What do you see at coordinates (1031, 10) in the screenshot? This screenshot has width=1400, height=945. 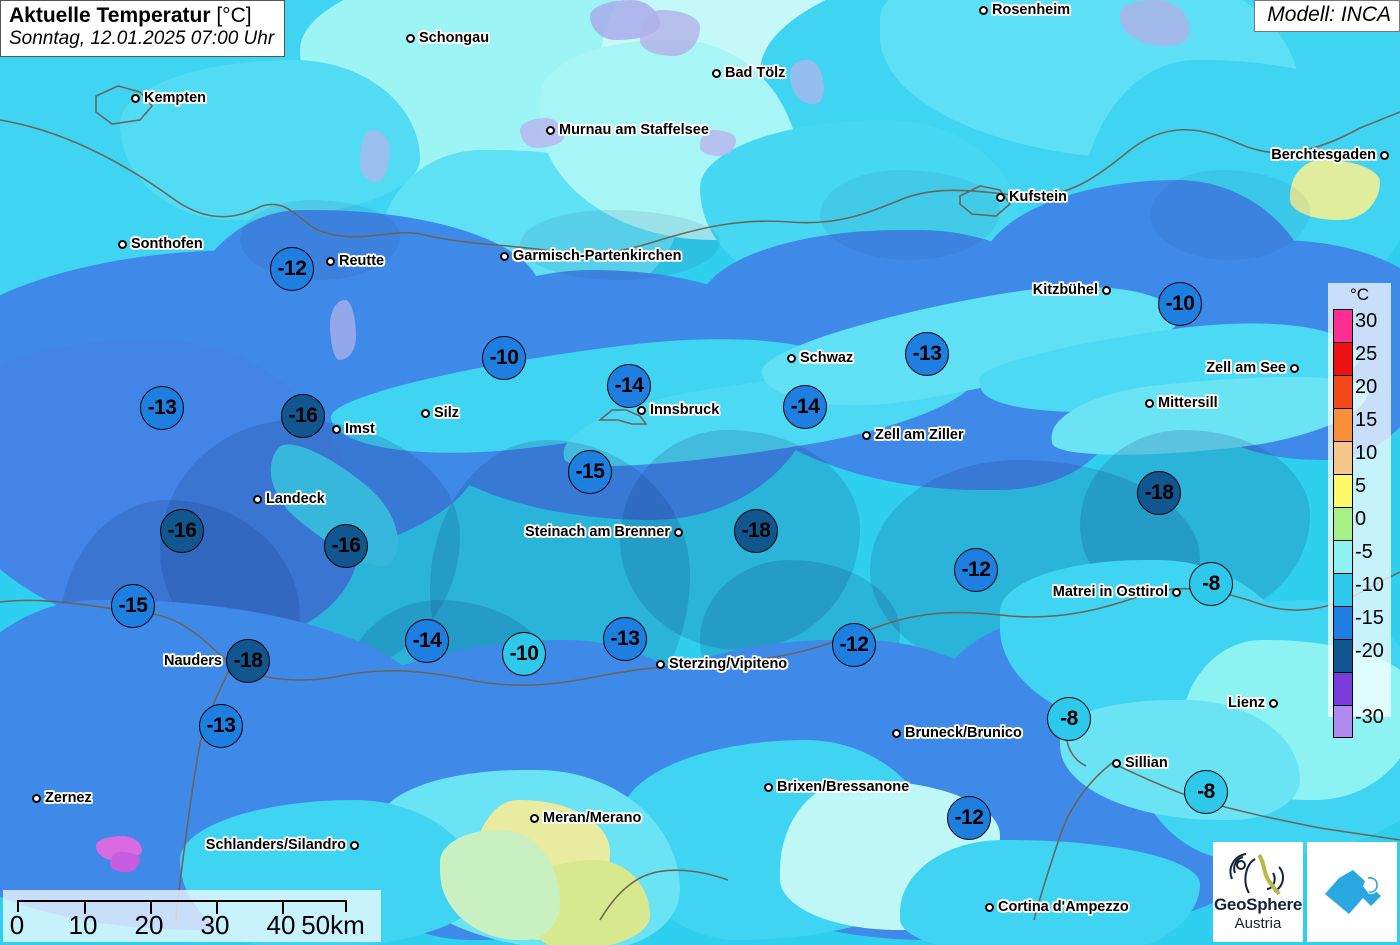 I see `city-name: Rosenheim` at bounding box center [1031, 10].